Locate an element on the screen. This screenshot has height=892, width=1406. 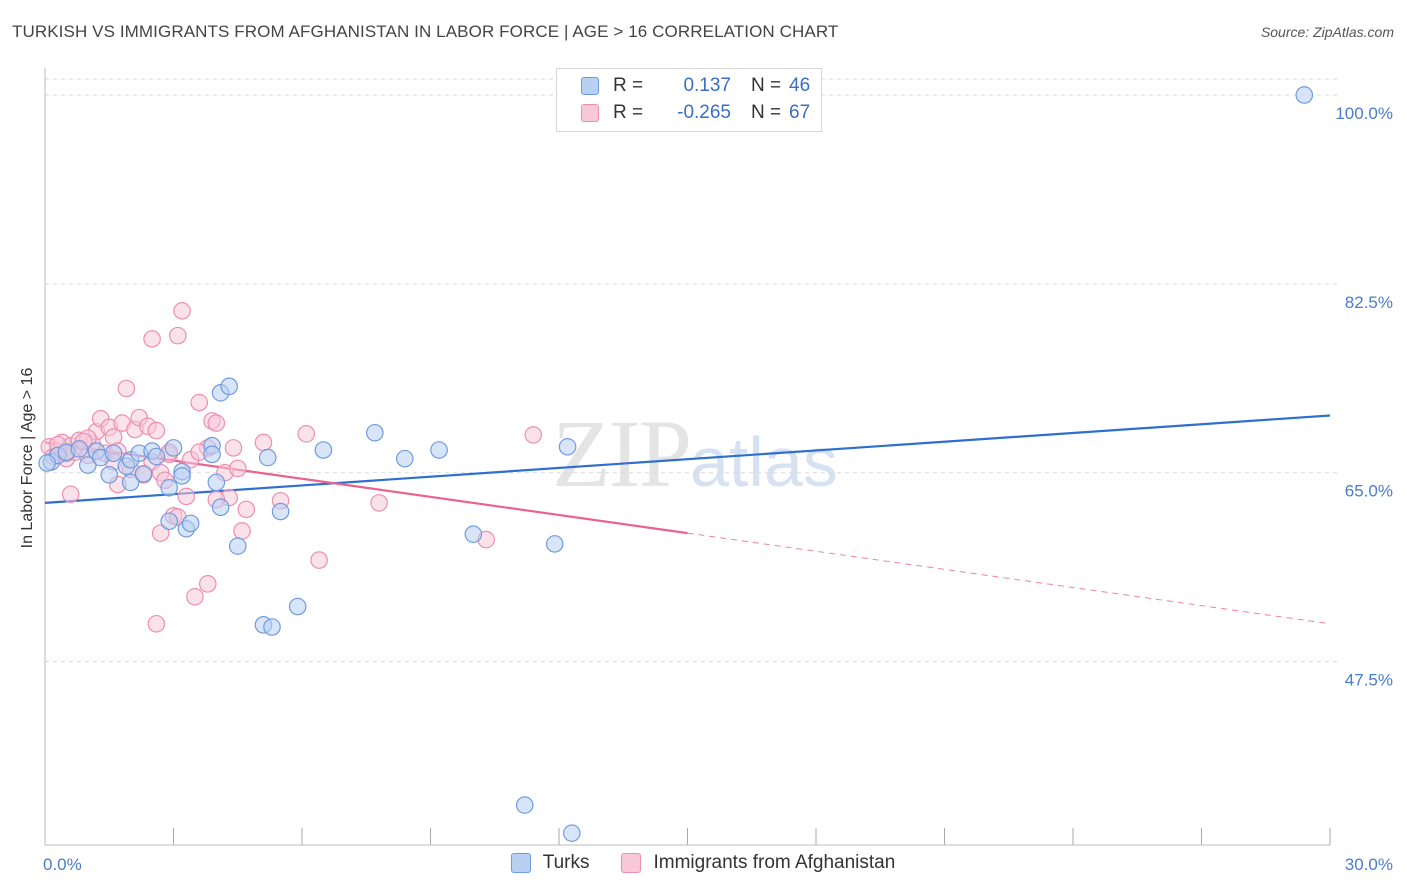
source-label: Source: ZipAtlas.com is located at coordinates (1327, 32).